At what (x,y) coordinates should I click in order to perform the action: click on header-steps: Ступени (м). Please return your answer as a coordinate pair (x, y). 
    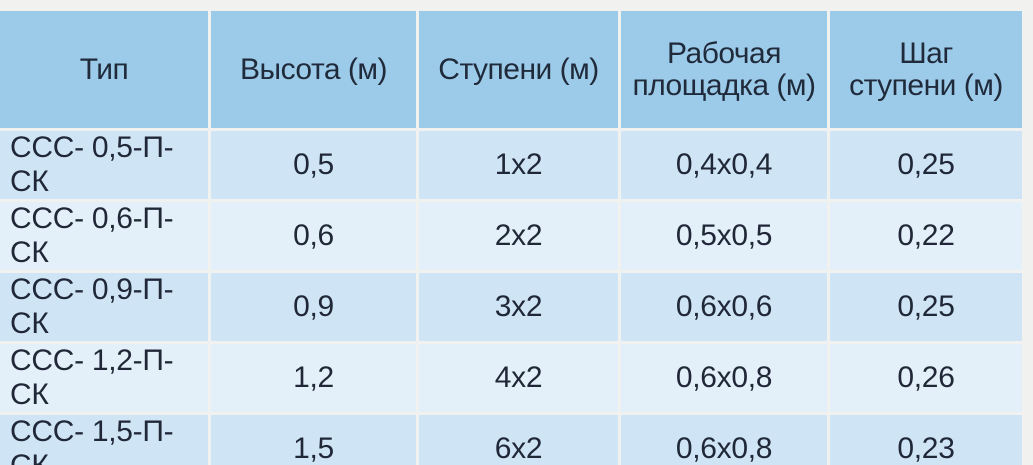
    Looking at the image, I should click on (517, 69).